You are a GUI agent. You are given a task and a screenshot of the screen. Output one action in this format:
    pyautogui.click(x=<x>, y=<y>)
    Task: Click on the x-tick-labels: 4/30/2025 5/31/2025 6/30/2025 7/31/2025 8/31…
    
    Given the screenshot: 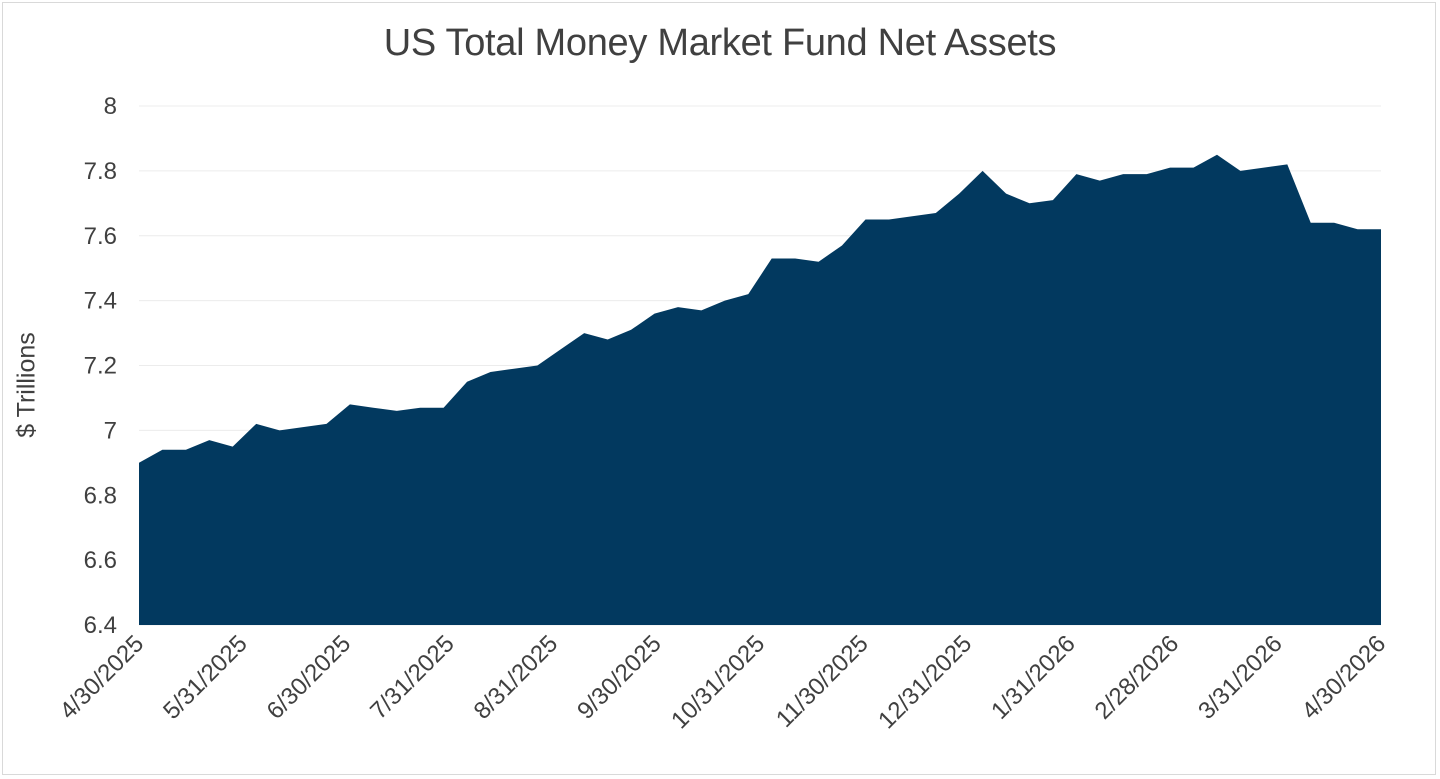 What is the action you would take?
    pyautogui.click(x=723, y=682)
    